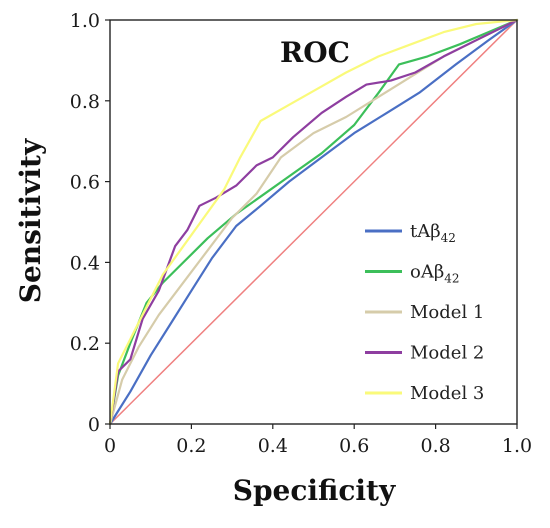 The image size is (550, 528). I want to click on chart-title: ROC, so click(315, 52).